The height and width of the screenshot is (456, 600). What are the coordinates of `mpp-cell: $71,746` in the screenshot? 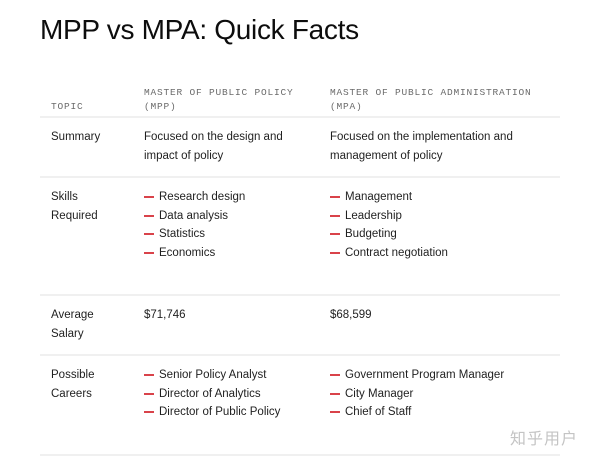 It's located at (165, 315).